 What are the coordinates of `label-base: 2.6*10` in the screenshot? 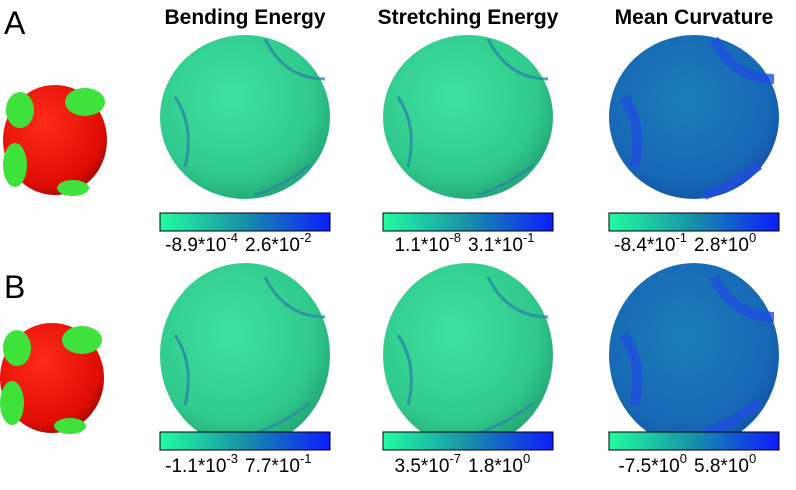 It's located at (272, 245).